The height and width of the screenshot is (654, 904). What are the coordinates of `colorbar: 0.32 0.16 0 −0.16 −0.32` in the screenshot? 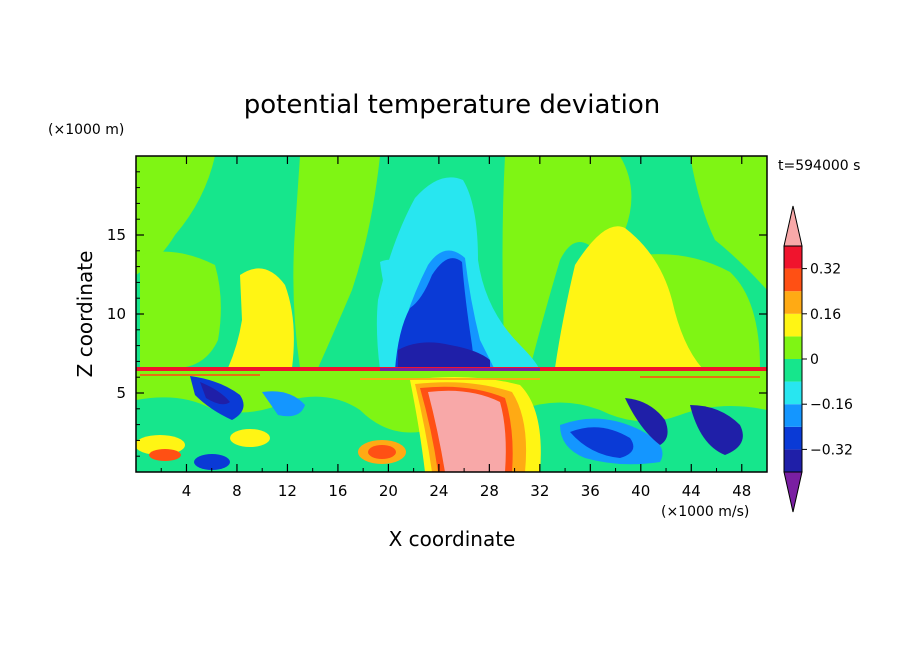 It's located at (818, 359).